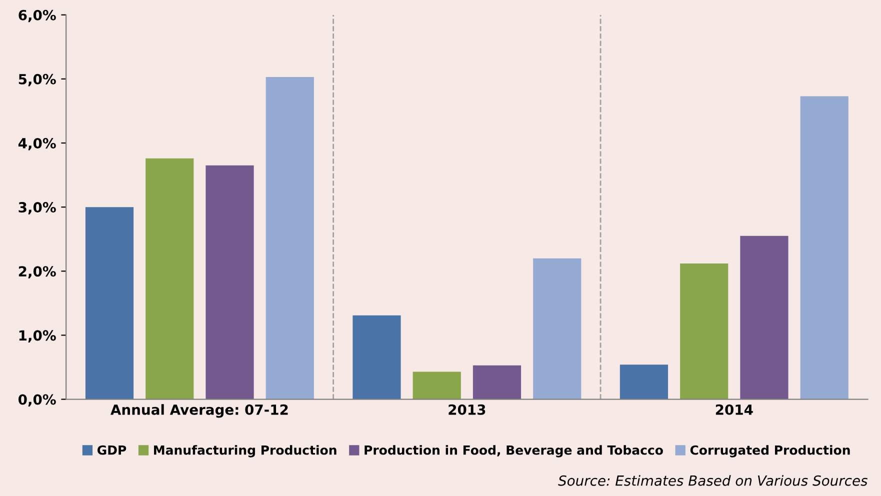 The width and height of the screenshot is (881, 496). I want to click on y-tick-label: 2,0%, so click(37, 272).